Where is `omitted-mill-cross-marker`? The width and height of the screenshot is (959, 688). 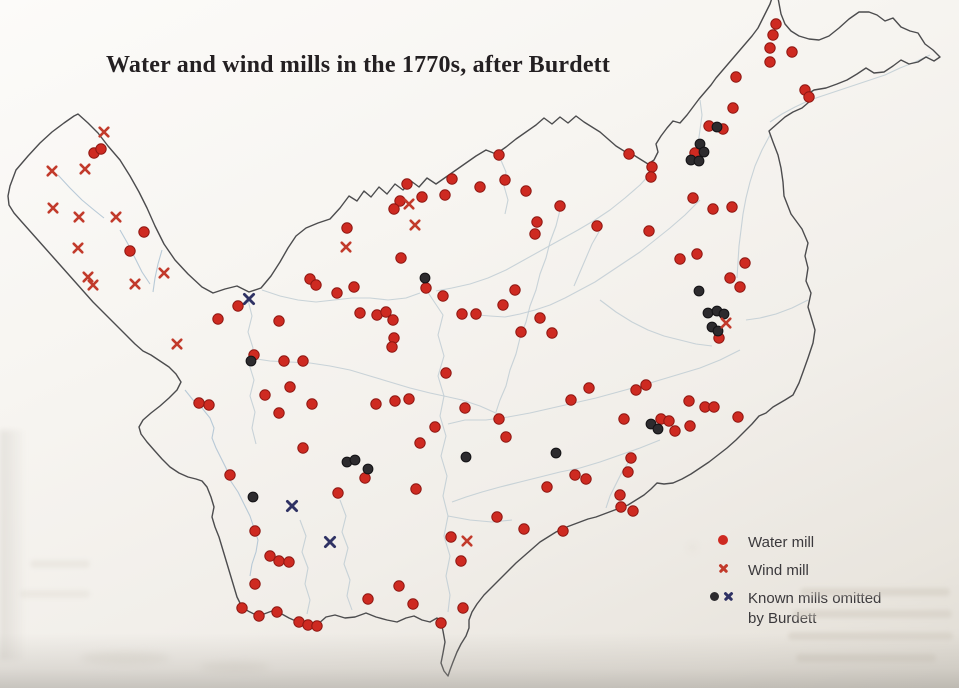 omitted-mill-cross-marker is located at coordinates (330, 542).